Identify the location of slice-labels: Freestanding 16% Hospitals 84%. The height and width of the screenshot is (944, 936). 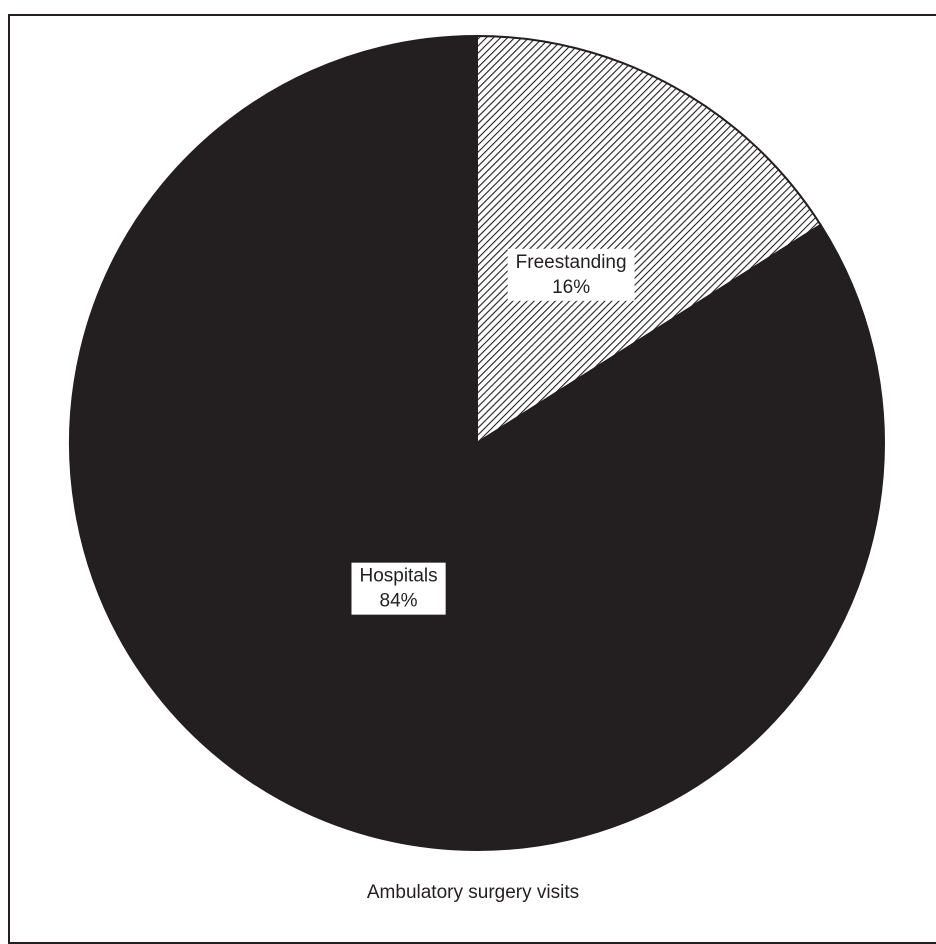
(493, 431).